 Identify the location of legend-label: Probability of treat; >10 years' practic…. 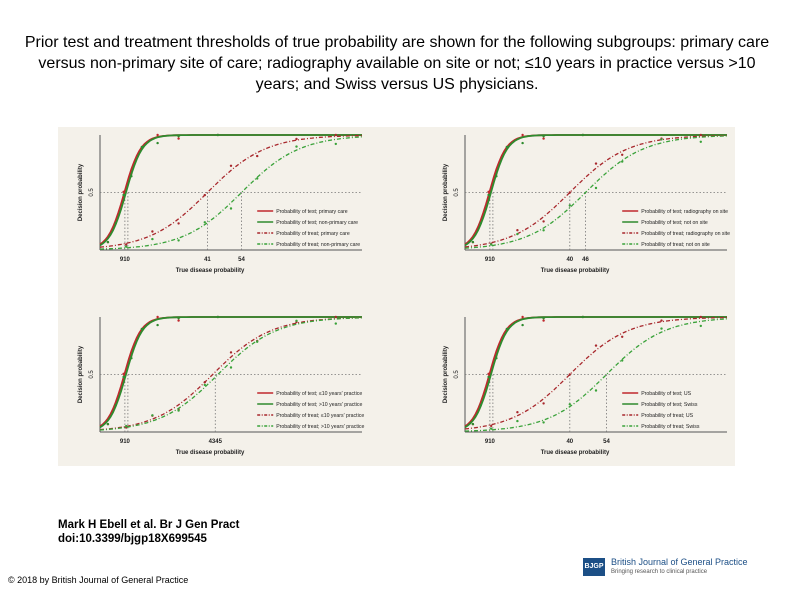
(320, 427).